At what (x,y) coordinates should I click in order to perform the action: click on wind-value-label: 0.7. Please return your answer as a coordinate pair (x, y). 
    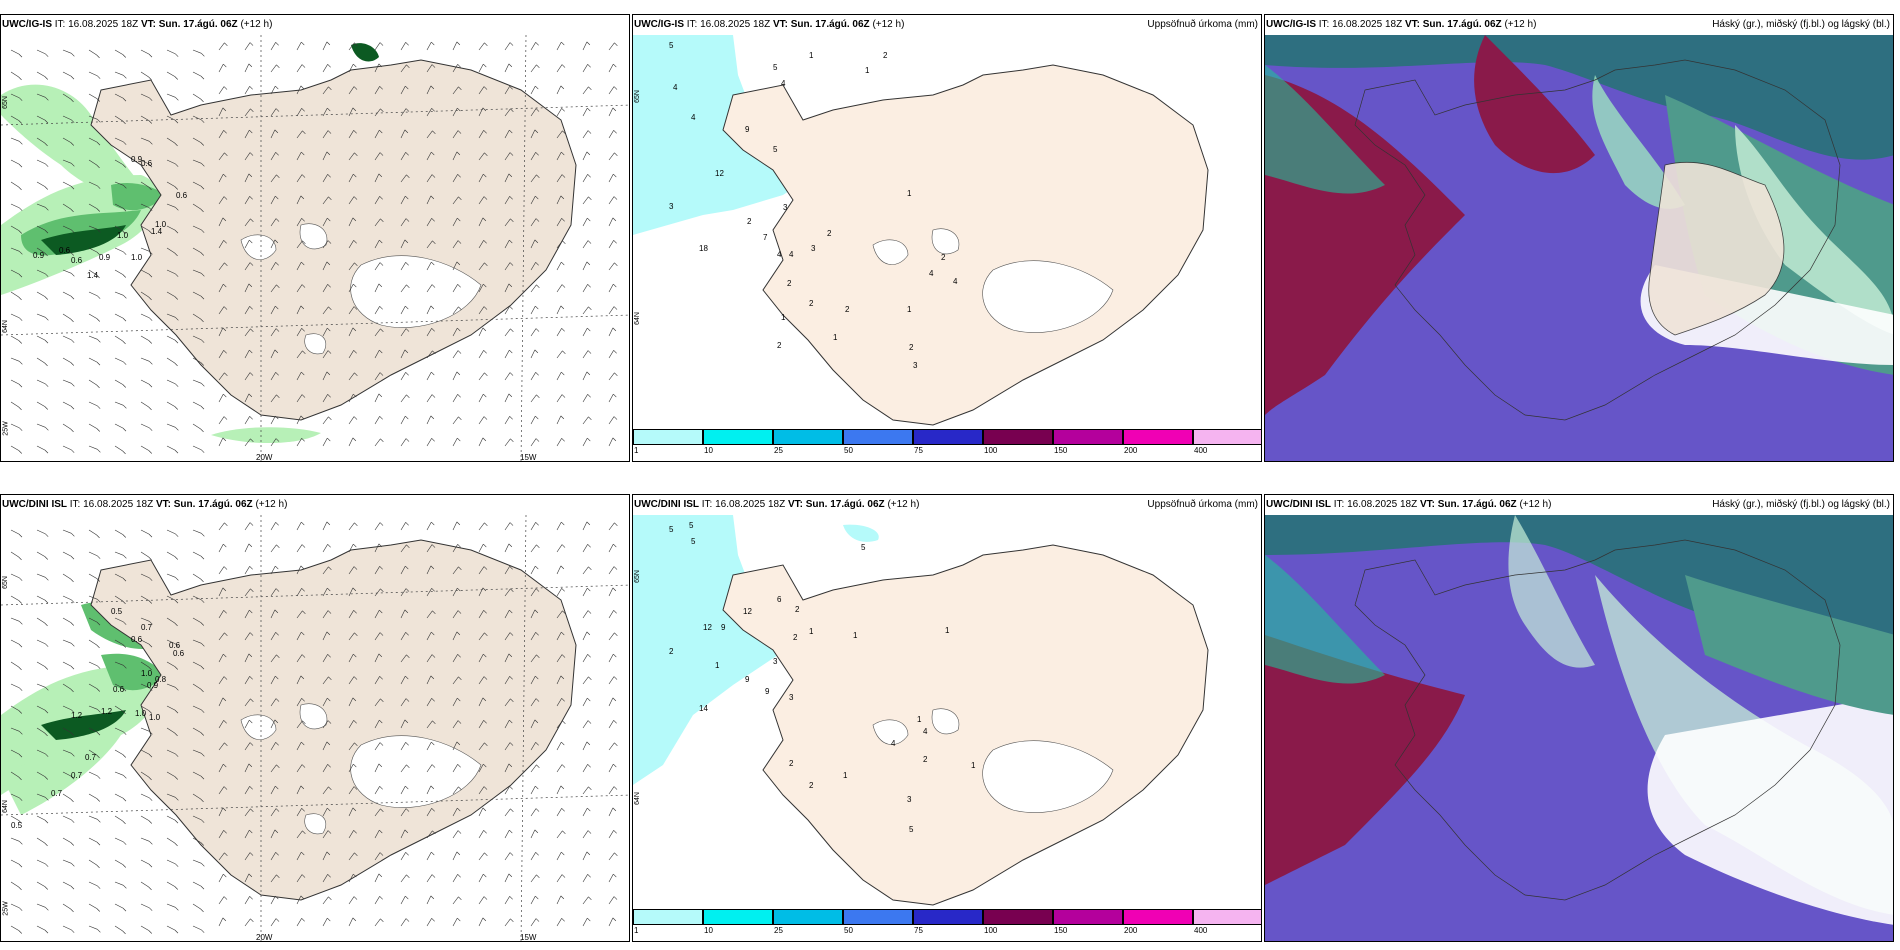
    Looking at the image, I should click on (91, 757).